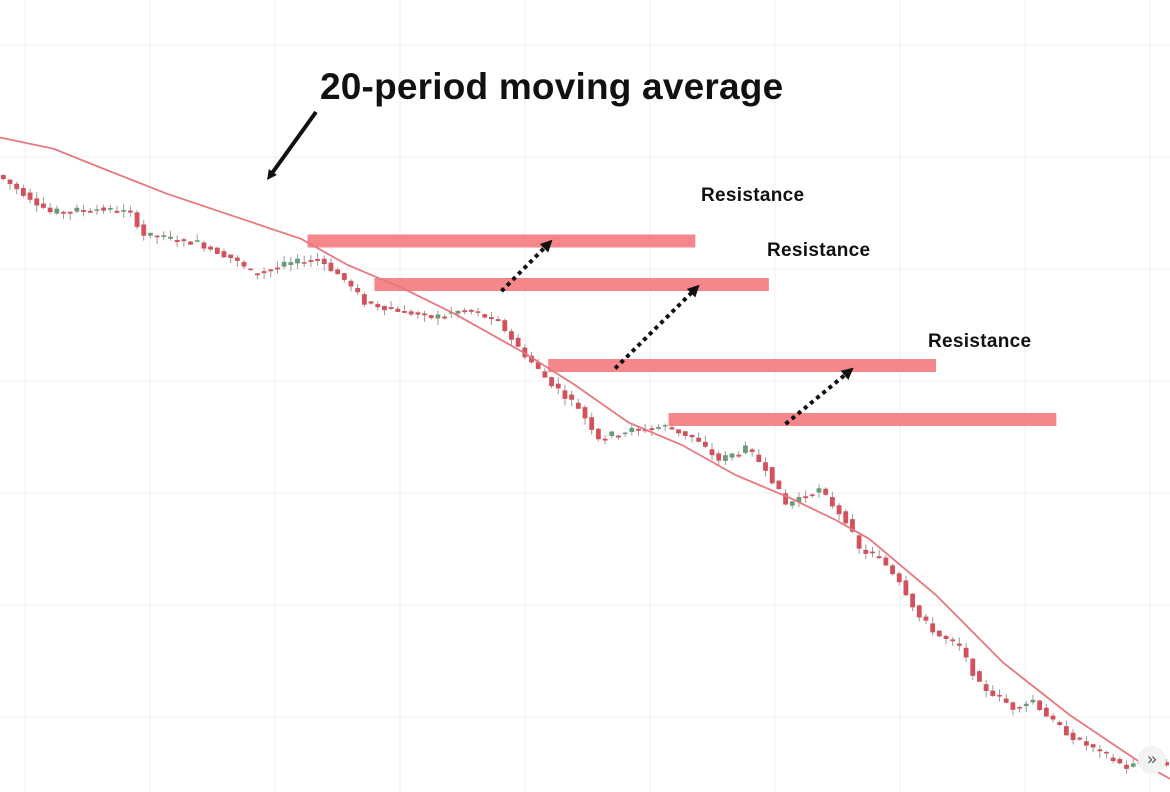 This screenshot has height=792, width=1170. What do you see at coordinates (292, 145) in the screenshot?
I see `moving-average-pointer-arrow` at bounding box center [292, 145].